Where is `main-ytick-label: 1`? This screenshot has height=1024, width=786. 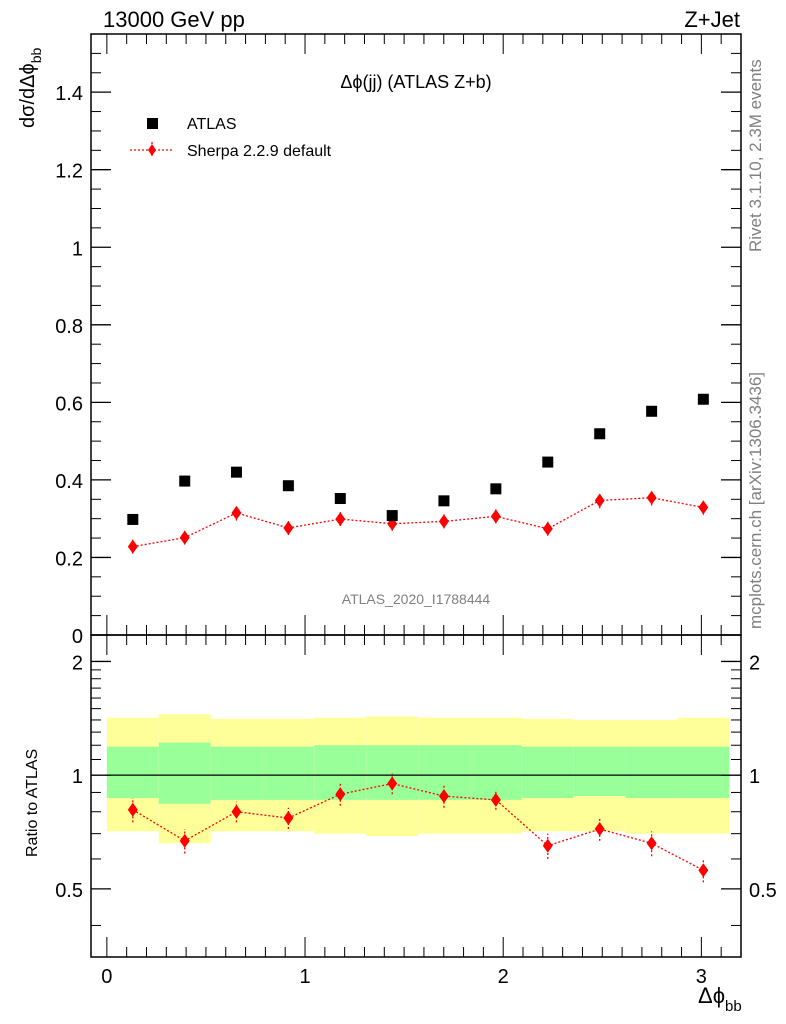
main-ytick-label: 1 is located at coordinates (77, 249).